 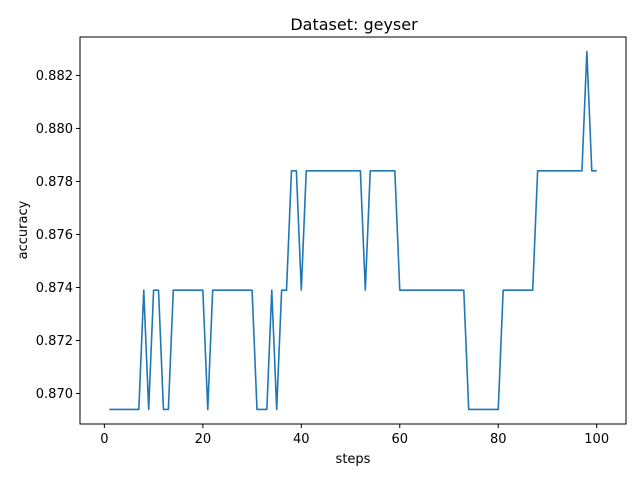 What do you see at coordinates (596, 439) in the screenshot?
I see `x-tick-label: 100` at bounding box center [596, 439].